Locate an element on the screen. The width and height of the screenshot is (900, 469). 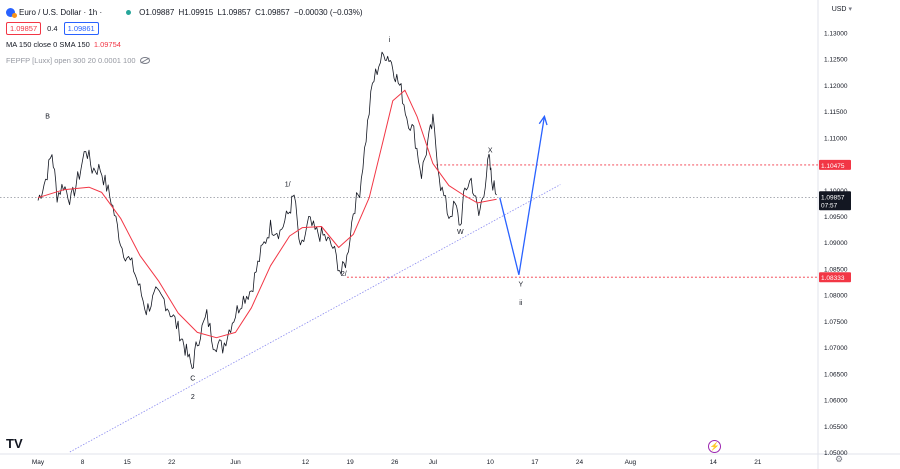
current-price-label-bg is located at coordinates (835, 201).